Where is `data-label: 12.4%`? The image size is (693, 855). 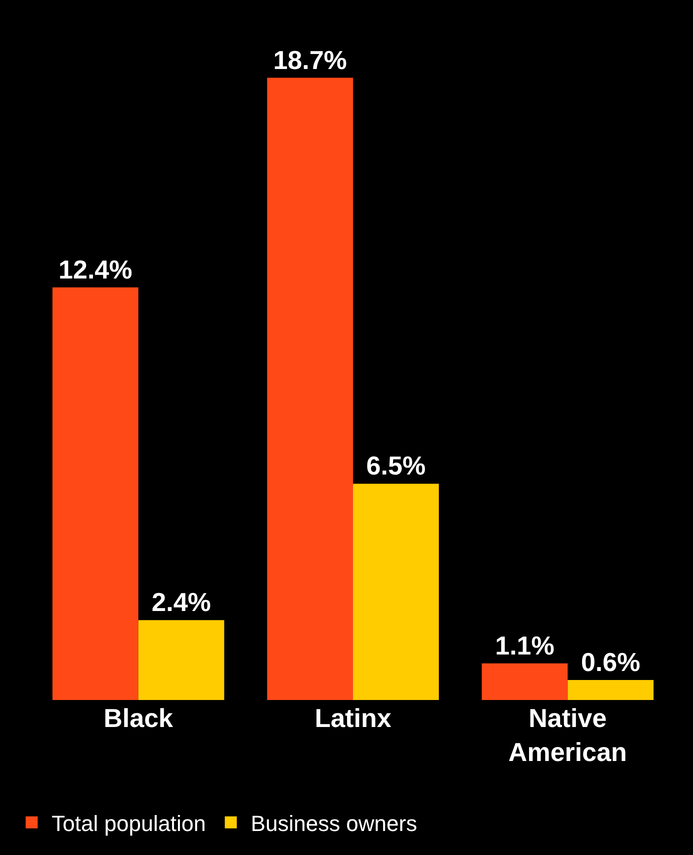 data-label: 12.4% is located at coordinates (95, 269).